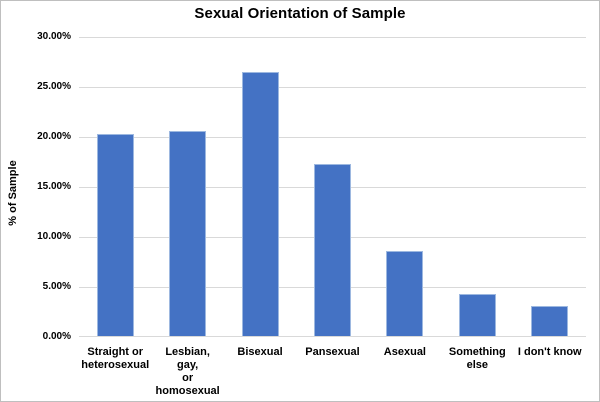 This screenshot has height=402, width=600. I want to click on bar-pansexual, so click(332, 250).